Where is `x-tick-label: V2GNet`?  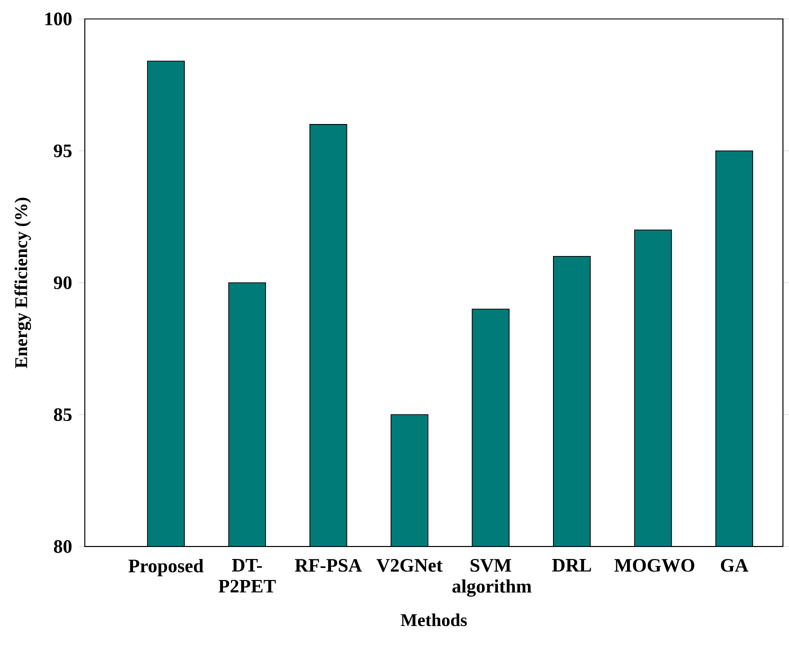
x-tick-label: V2GNet is located at coordinates (409, 565).